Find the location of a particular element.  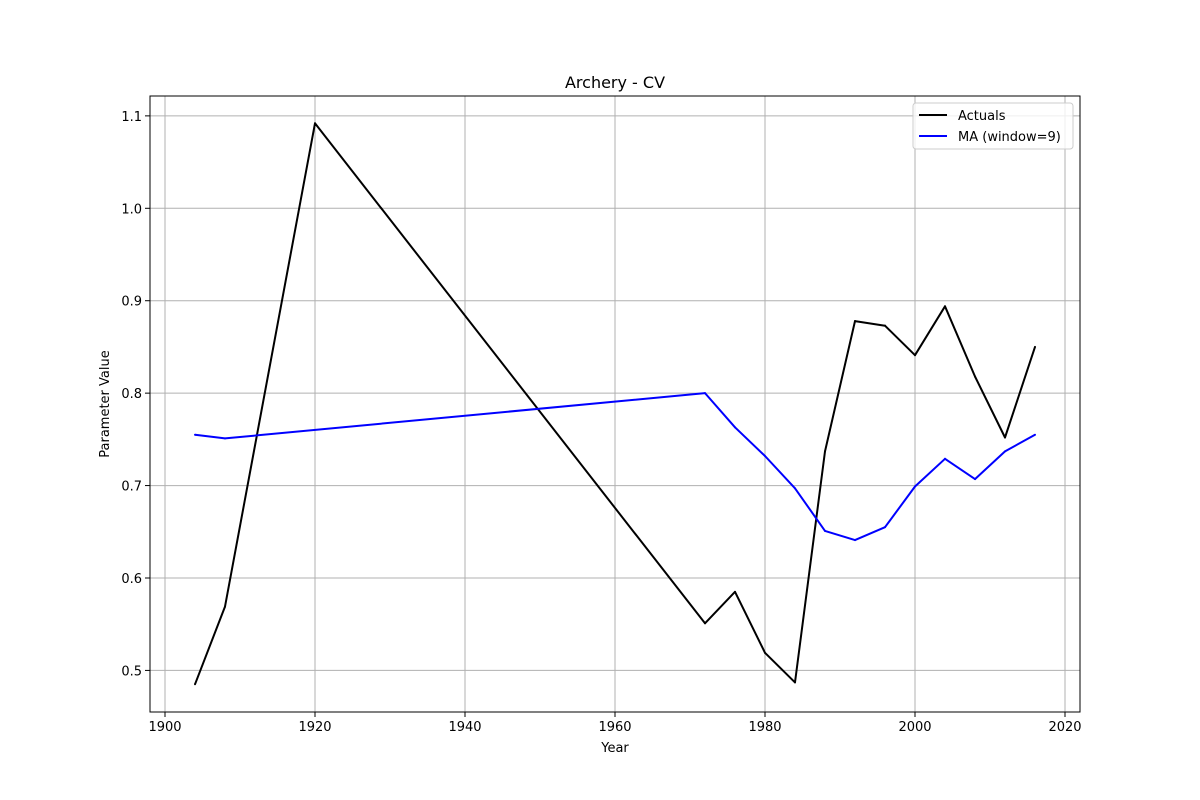

x-tick-label: 1900 is located at coordinates (164, 727).